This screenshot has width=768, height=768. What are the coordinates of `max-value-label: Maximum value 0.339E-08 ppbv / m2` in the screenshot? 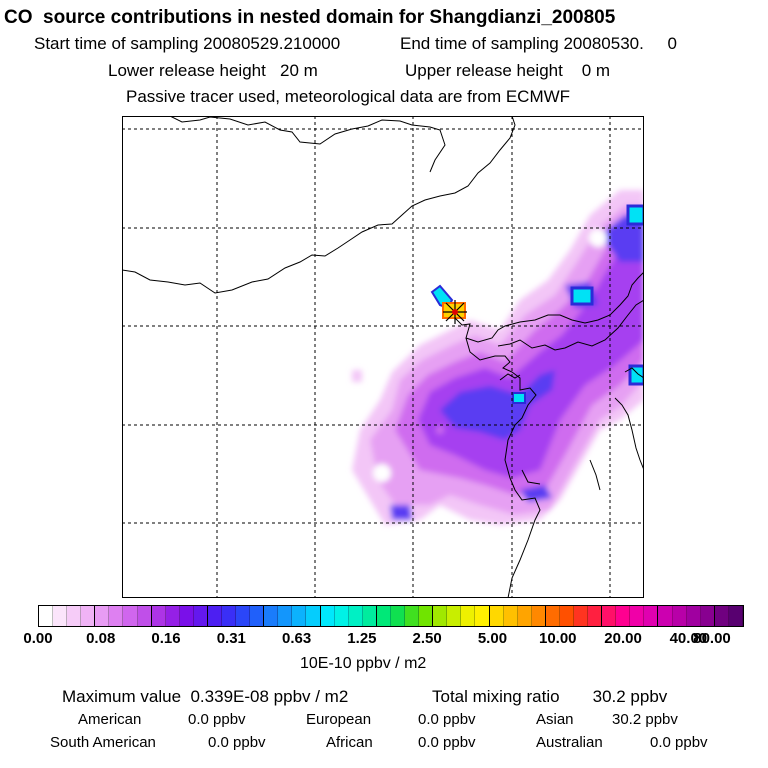 It's located at (205, 696).